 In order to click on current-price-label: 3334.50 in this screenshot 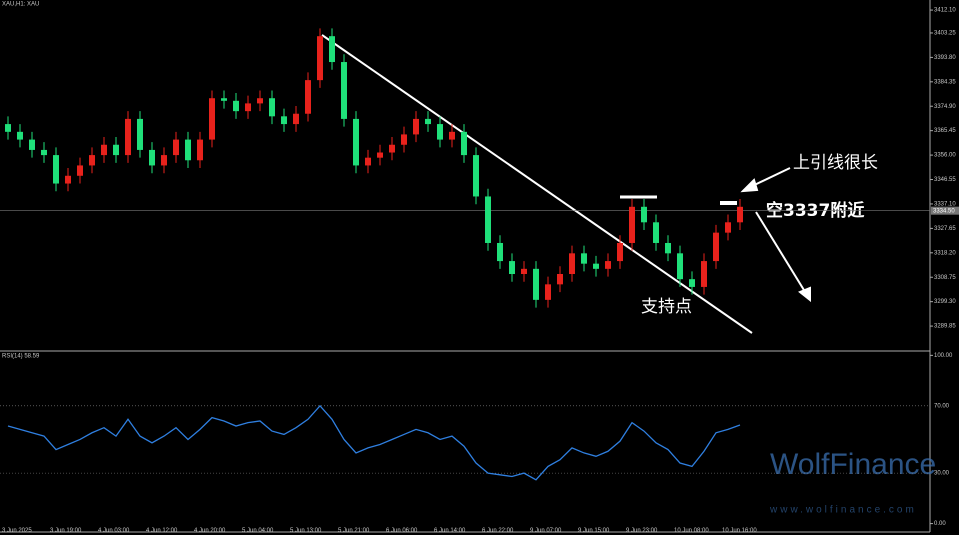, I will do `click(944, 211)`.